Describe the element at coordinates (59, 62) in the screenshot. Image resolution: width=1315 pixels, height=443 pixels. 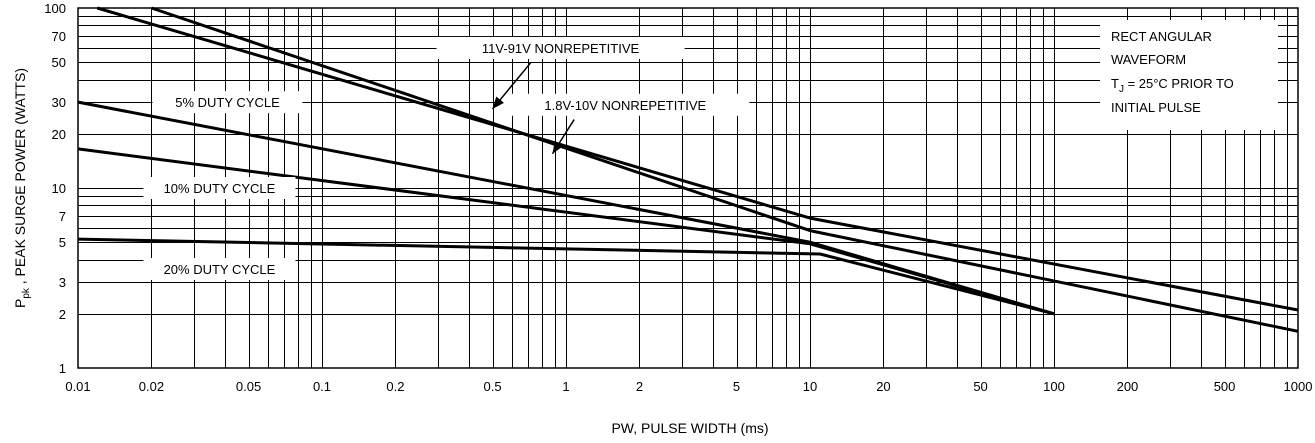
I see `y-tick-label: 50` at that location.